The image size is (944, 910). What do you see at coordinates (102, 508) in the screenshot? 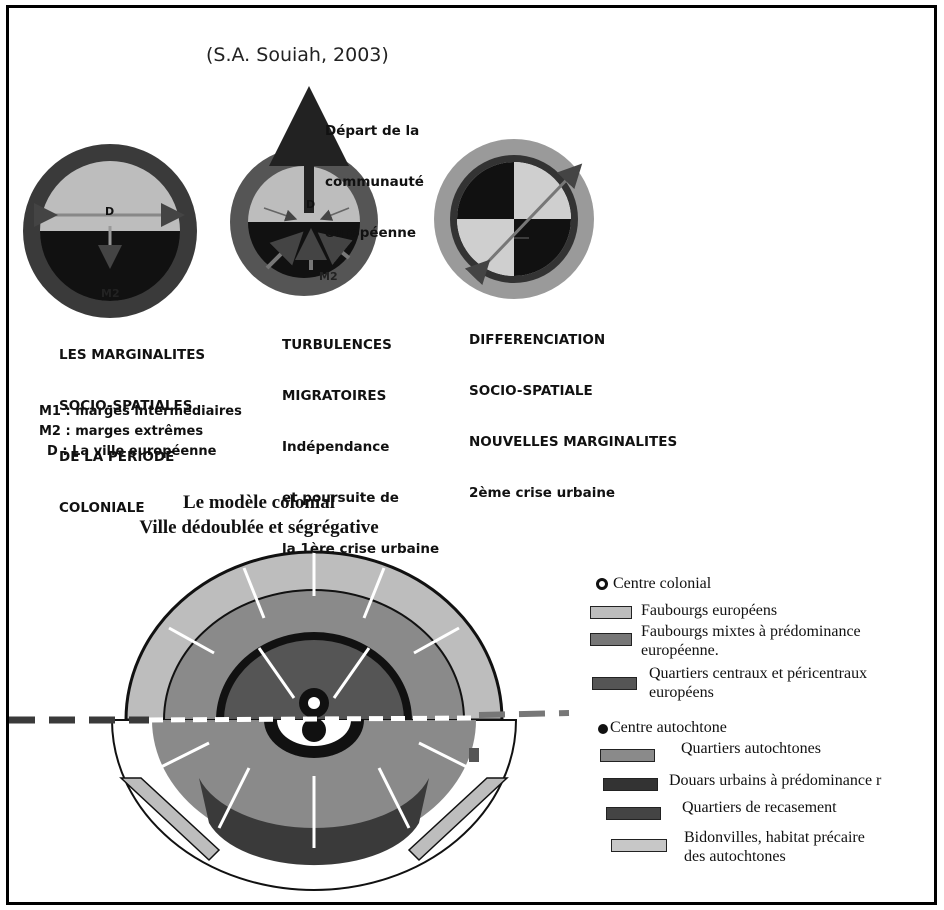
I see `caption-colonial-line: COLONIALE` at bounding box center [102, 508].